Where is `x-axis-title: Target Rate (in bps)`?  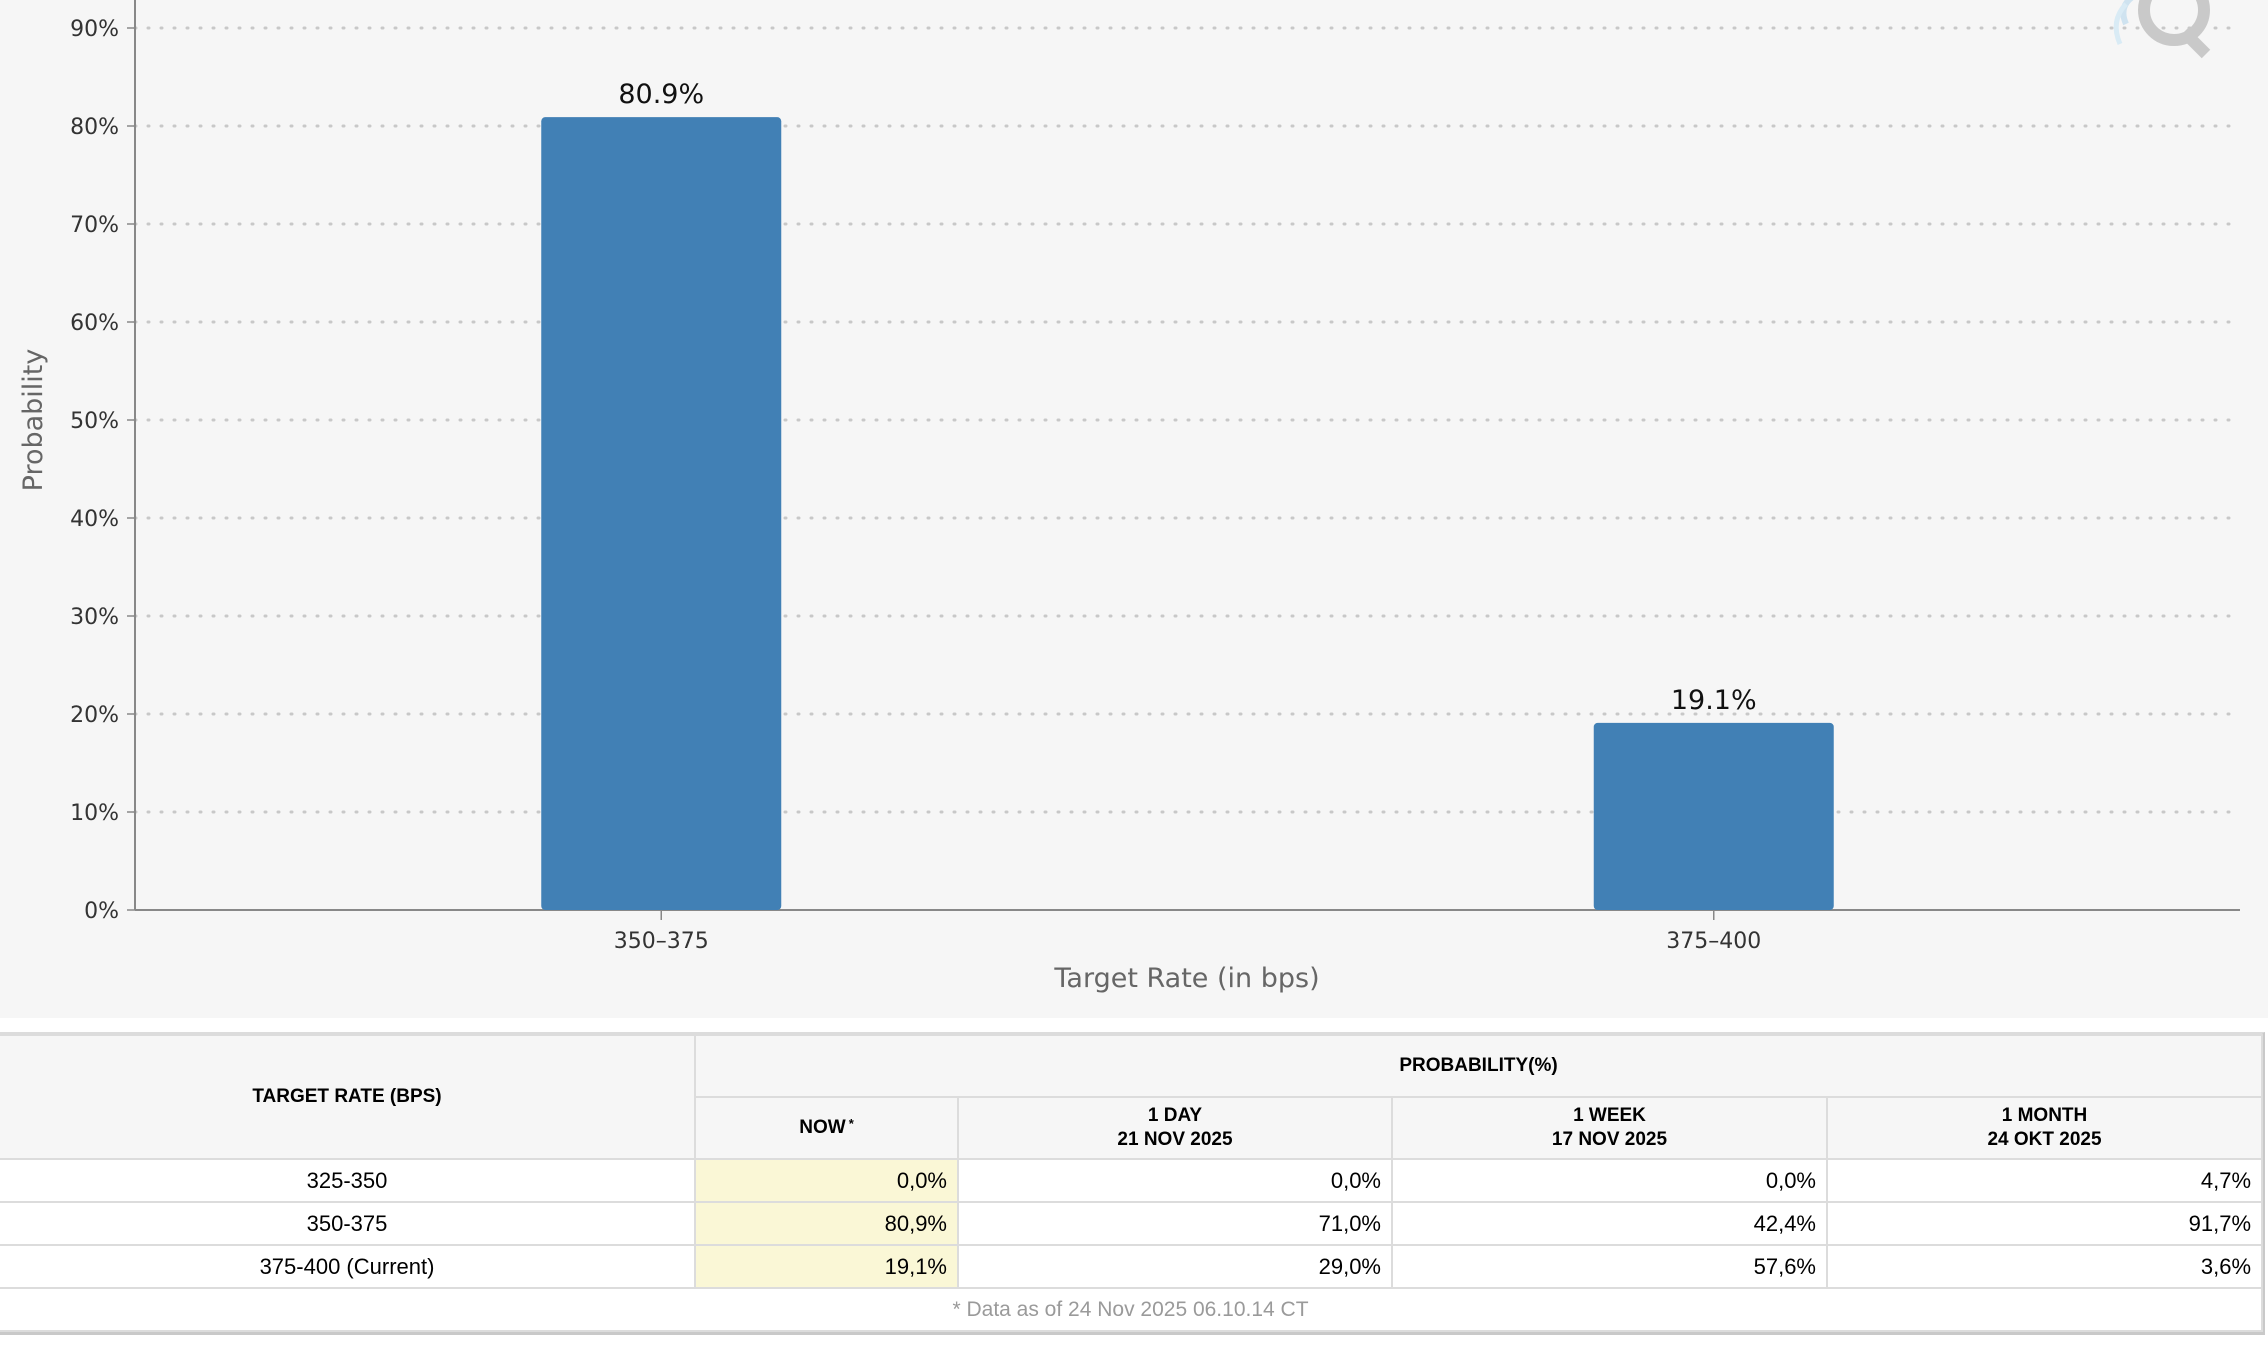 x-axis-title: Target Rate (in bps) is located at coordinates (1186, 978).